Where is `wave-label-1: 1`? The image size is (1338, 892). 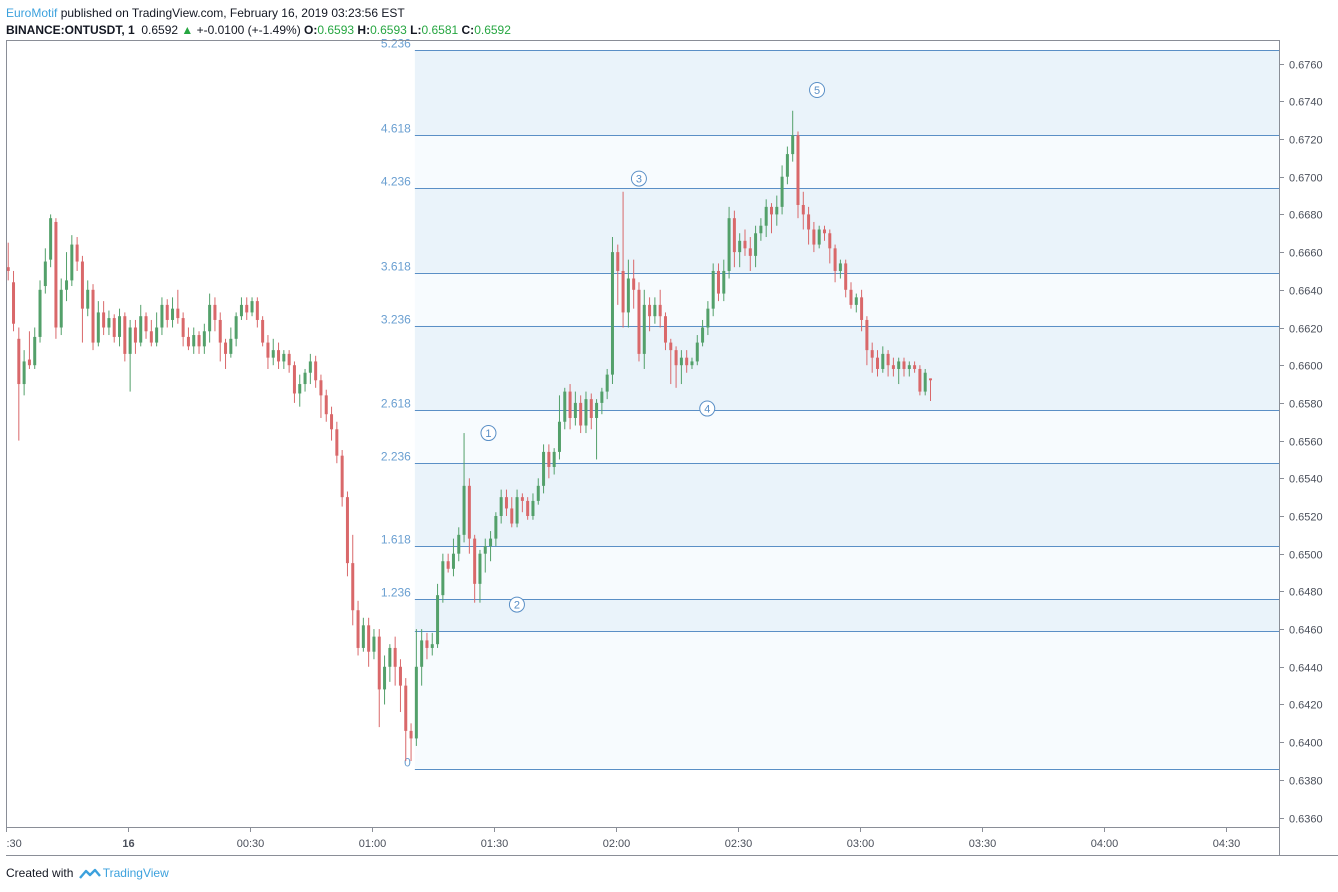
wave-label-1: 1 is located at coordinates (488, 433).